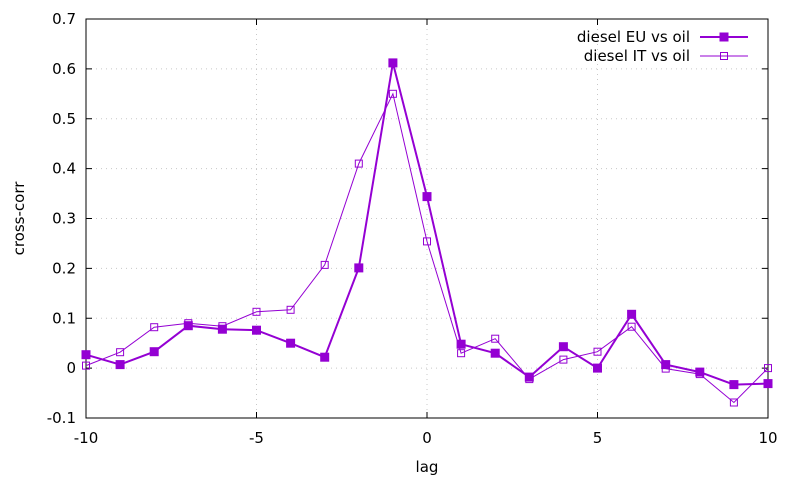  I want to click on y-tick-label: 0.5, so click(64, 119).